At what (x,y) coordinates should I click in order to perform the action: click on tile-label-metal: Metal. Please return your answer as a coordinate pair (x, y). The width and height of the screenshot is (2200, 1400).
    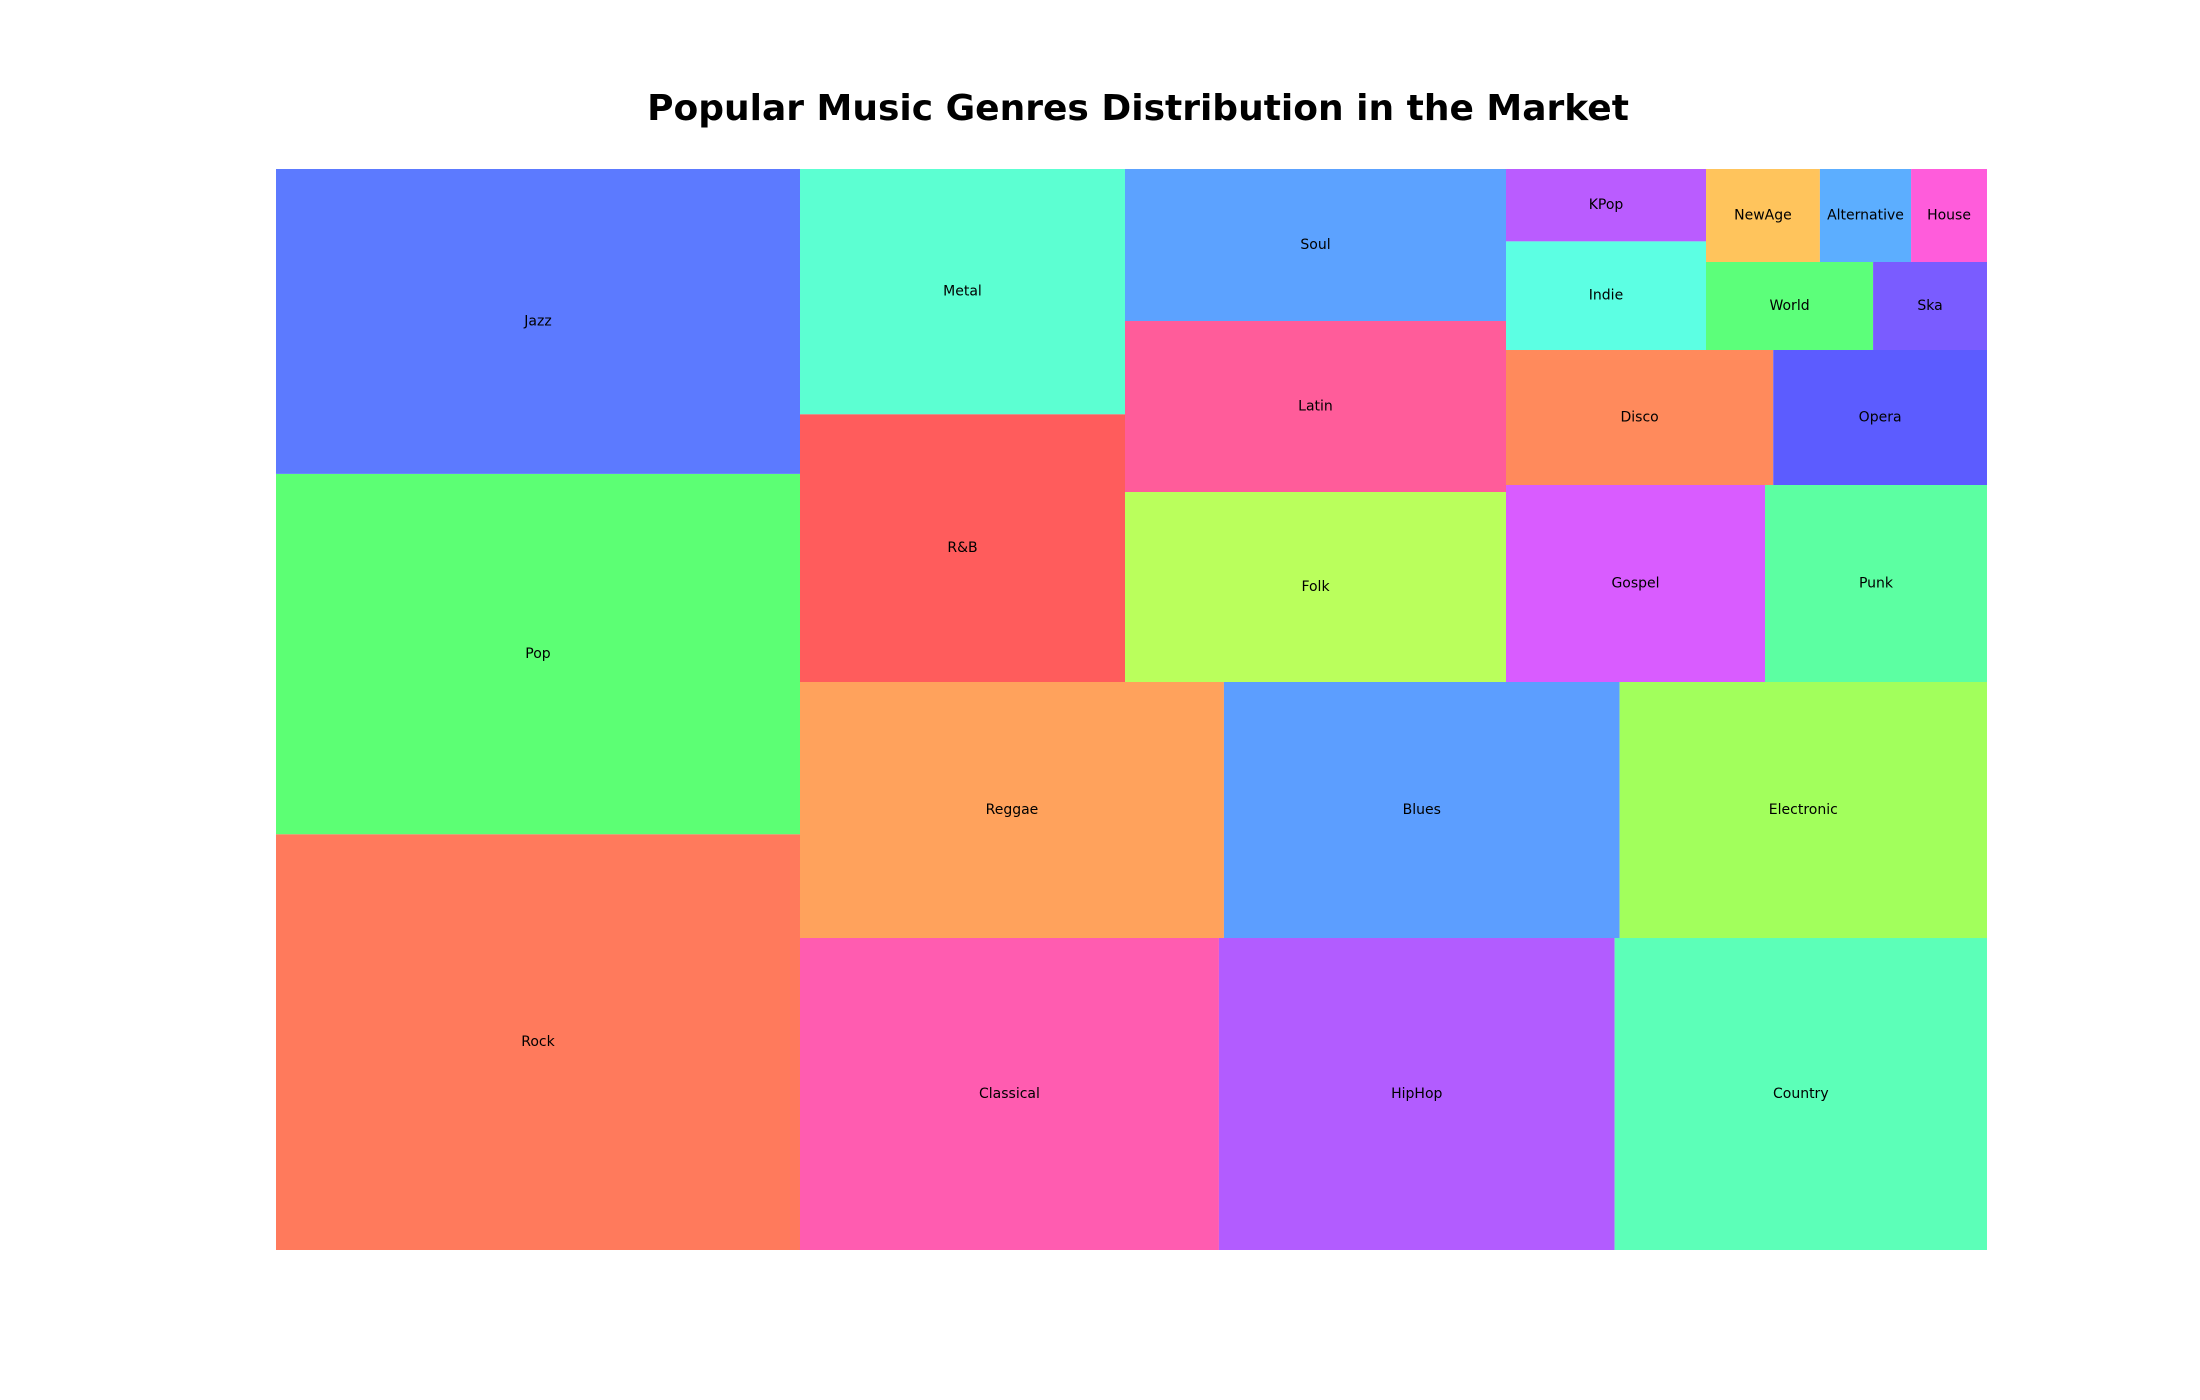
    Looking at the image, I should click on (962, 292).